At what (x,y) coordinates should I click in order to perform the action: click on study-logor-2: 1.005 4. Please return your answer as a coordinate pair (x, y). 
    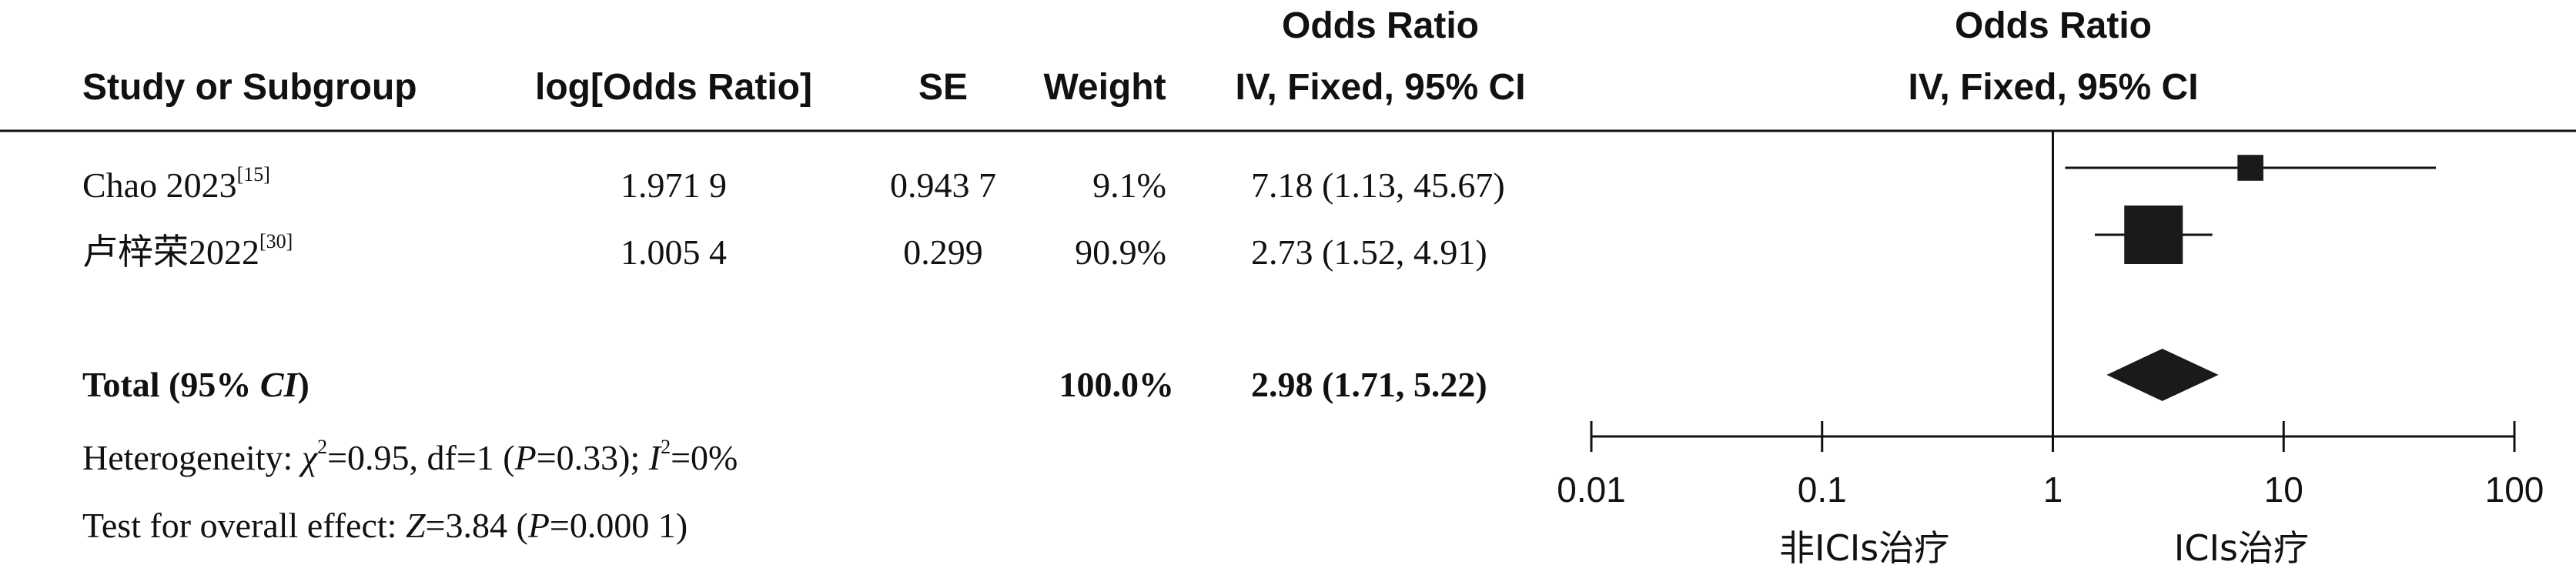
    Looking at the image, I should click on (674, 252).